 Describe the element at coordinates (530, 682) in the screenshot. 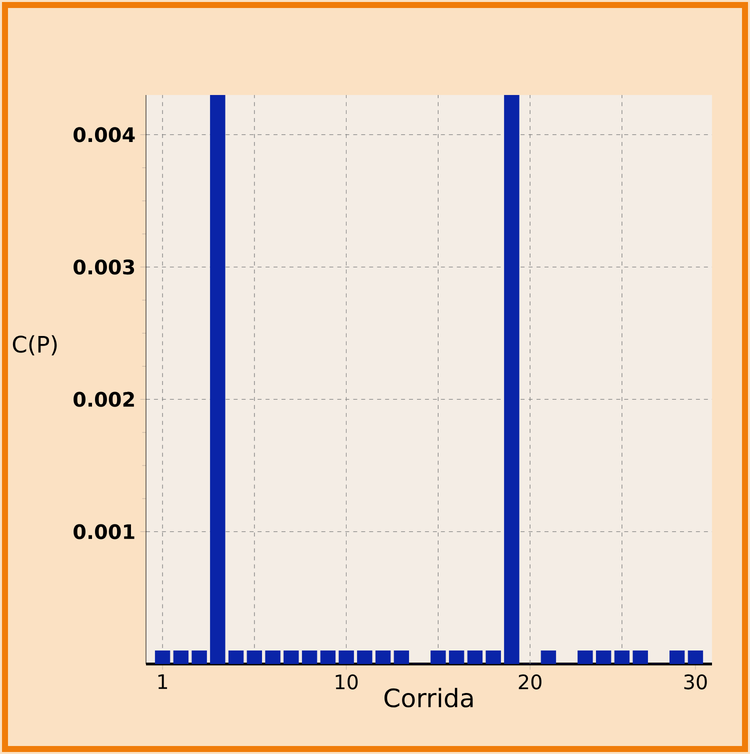

I see `x-tick-label: 20` at that location.